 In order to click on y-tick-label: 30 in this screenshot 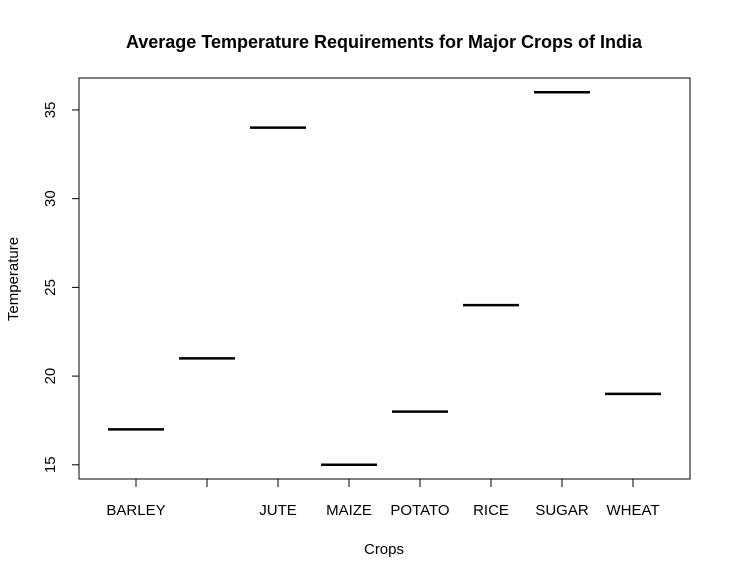, I will do `click(50, 198)`.